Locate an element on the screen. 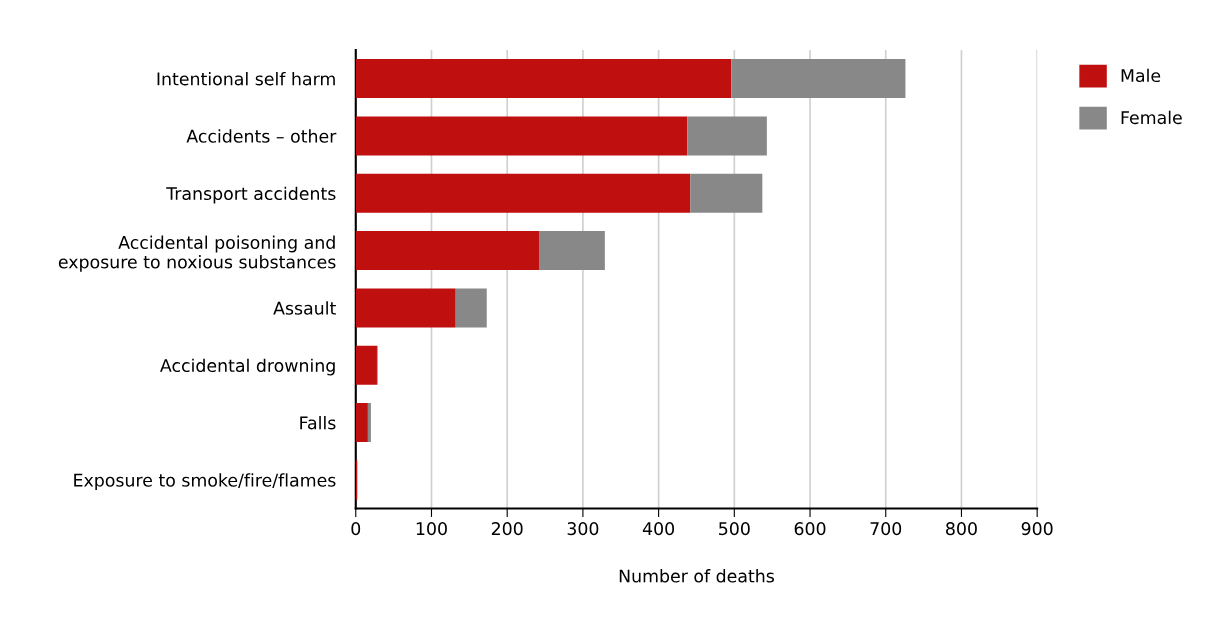 This screenshot has width=1206, height=624. x-tick-label: 300 is located at coordinates (583, 529).